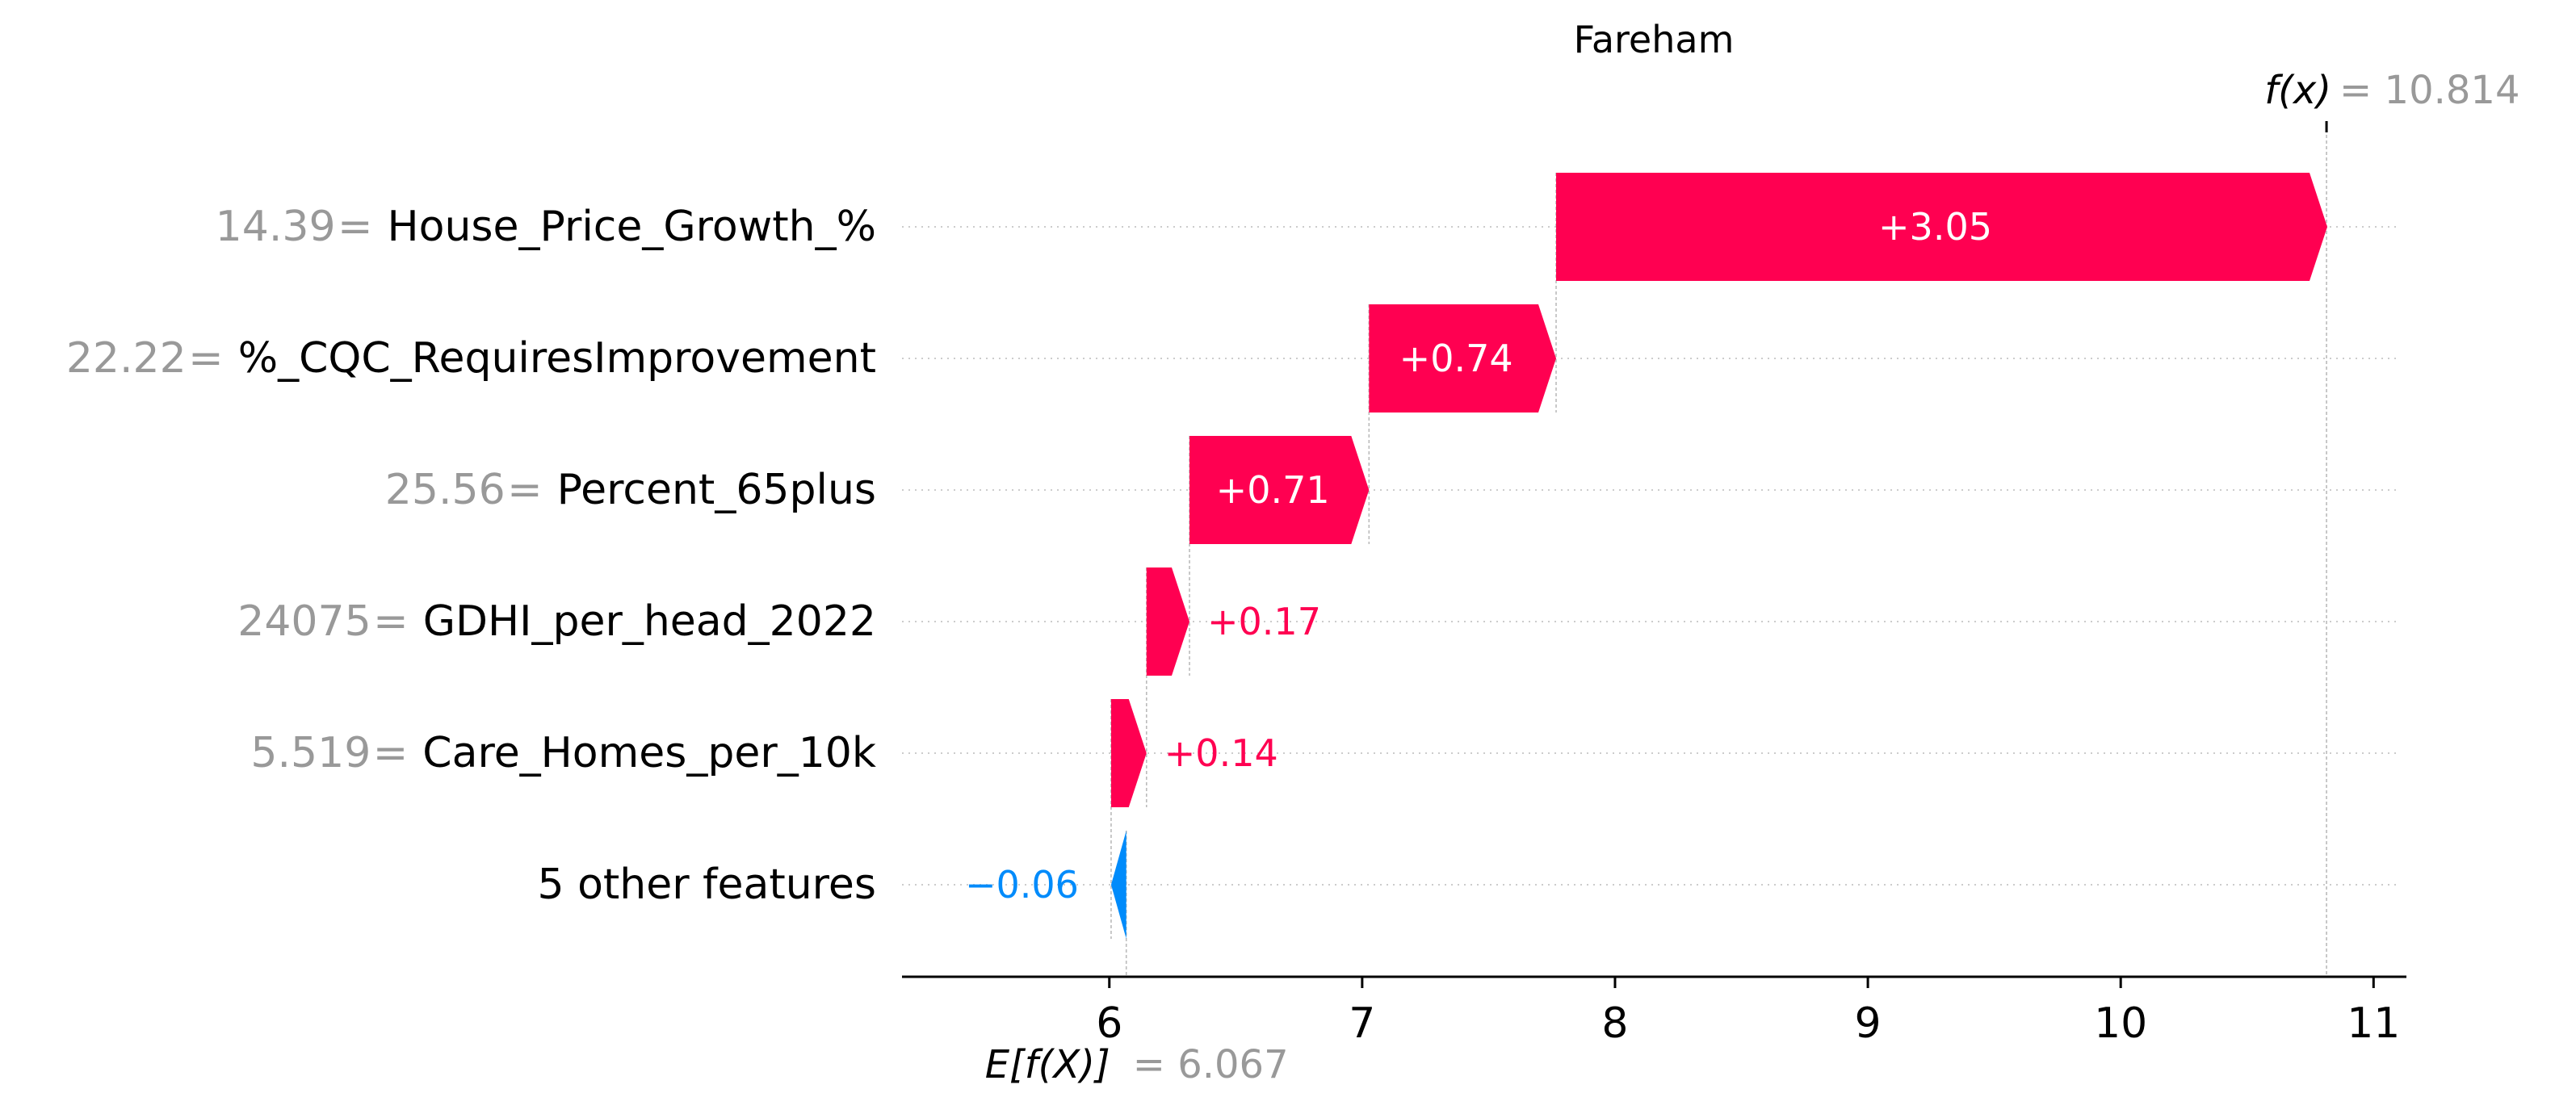 The height and width of the screenshot is (1114, 2576). What do you see at coordinates (304, 621) in the screenshot?
I see `feature-value: 24075` at bounding box center [304, 621].